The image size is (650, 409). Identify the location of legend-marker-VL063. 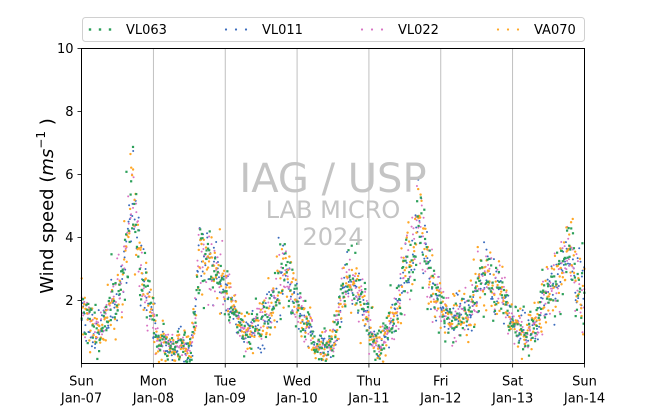
(90, 29).